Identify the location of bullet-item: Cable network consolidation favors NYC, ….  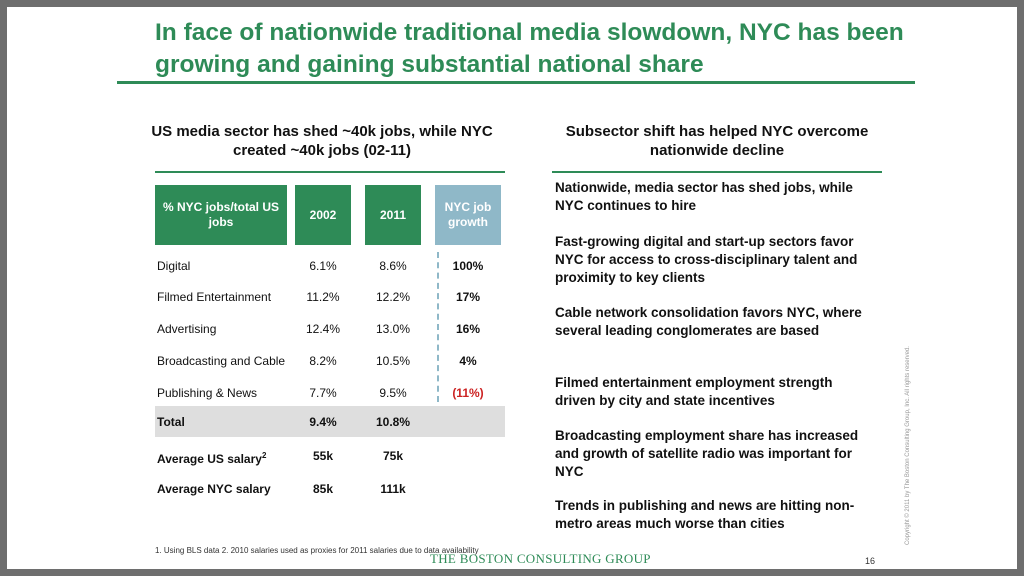
(708, 321).